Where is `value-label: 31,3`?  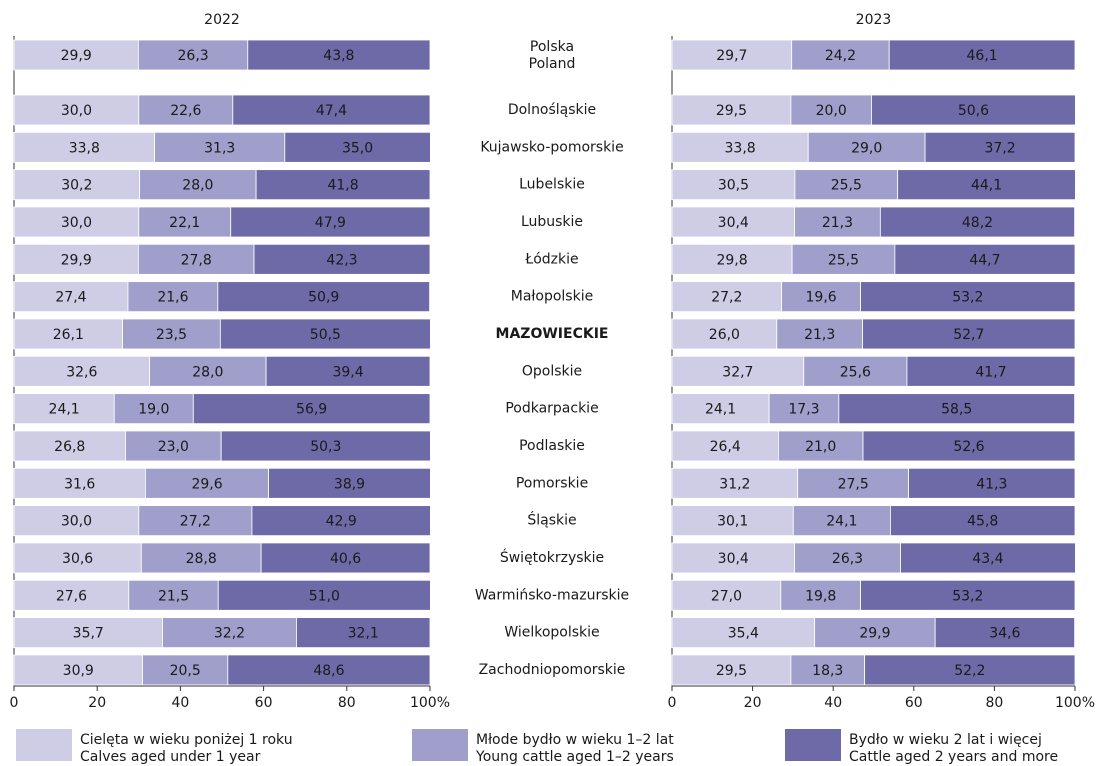
value-label: 31,3 is located at coordinates (219, 148).